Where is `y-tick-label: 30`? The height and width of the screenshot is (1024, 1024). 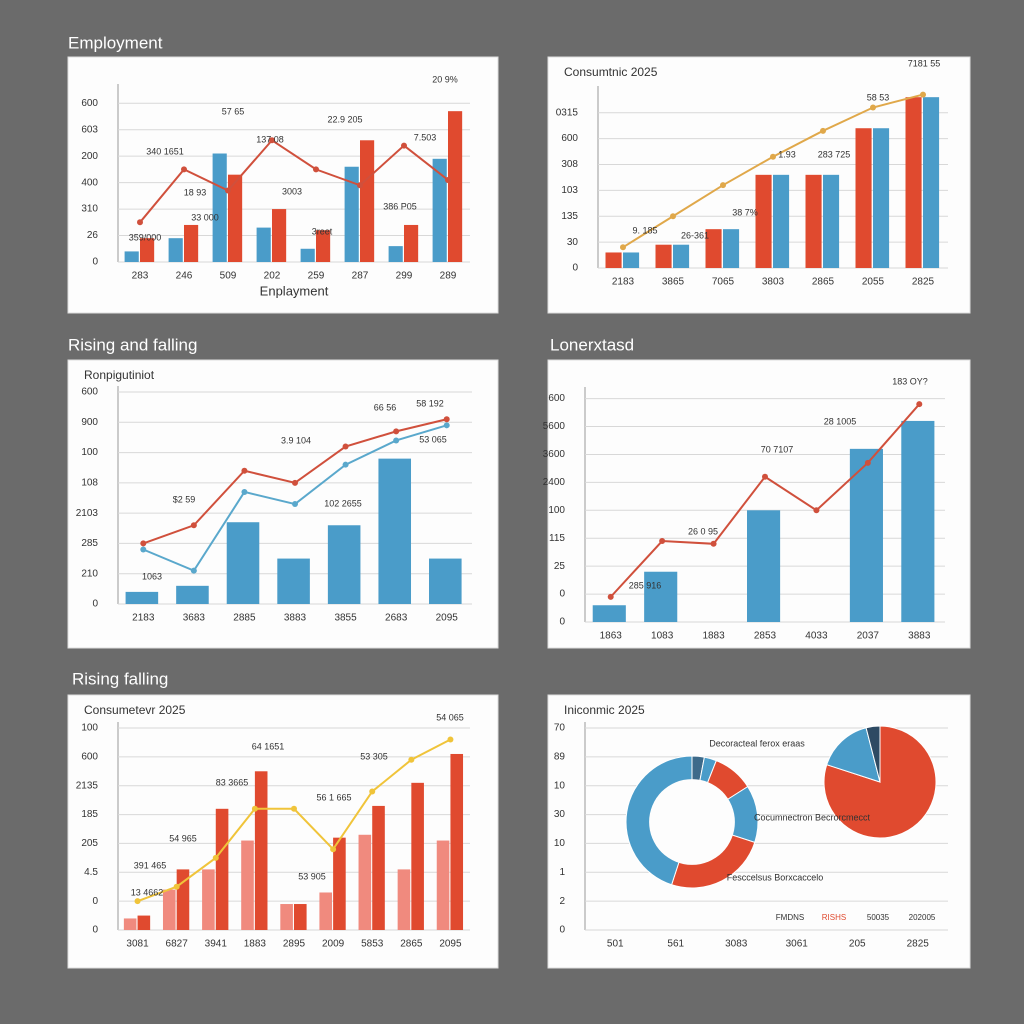
y-tick-label: 30 is located at coordinates (573, 242).